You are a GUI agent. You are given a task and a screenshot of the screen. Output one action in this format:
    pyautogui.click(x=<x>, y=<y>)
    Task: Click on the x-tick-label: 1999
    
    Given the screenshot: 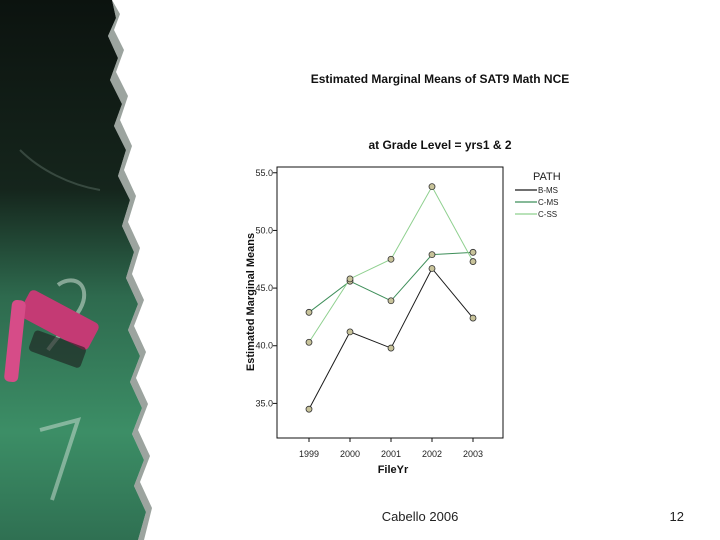 What is the action you would take?
    pyautogui.click(x=309, y=454)
    